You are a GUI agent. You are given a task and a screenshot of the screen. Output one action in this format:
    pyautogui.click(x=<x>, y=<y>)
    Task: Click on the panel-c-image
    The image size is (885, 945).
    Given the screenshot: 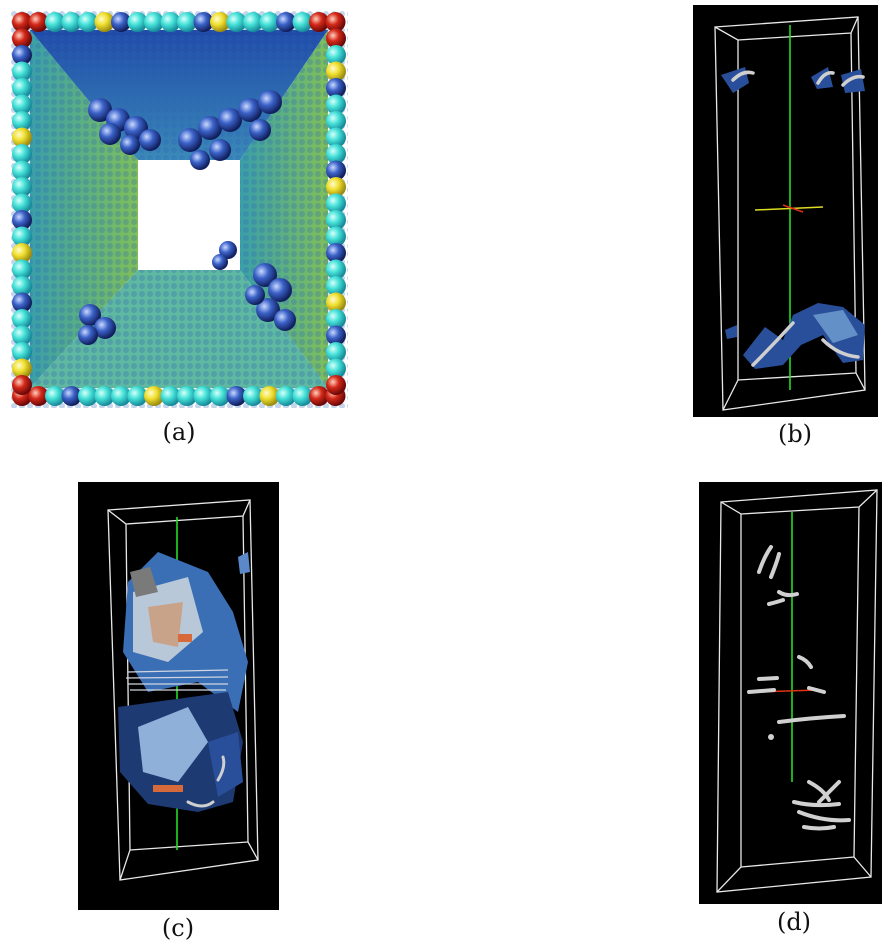 What is the action you would take?
    pyautogui.click(x=178, y=696)
    